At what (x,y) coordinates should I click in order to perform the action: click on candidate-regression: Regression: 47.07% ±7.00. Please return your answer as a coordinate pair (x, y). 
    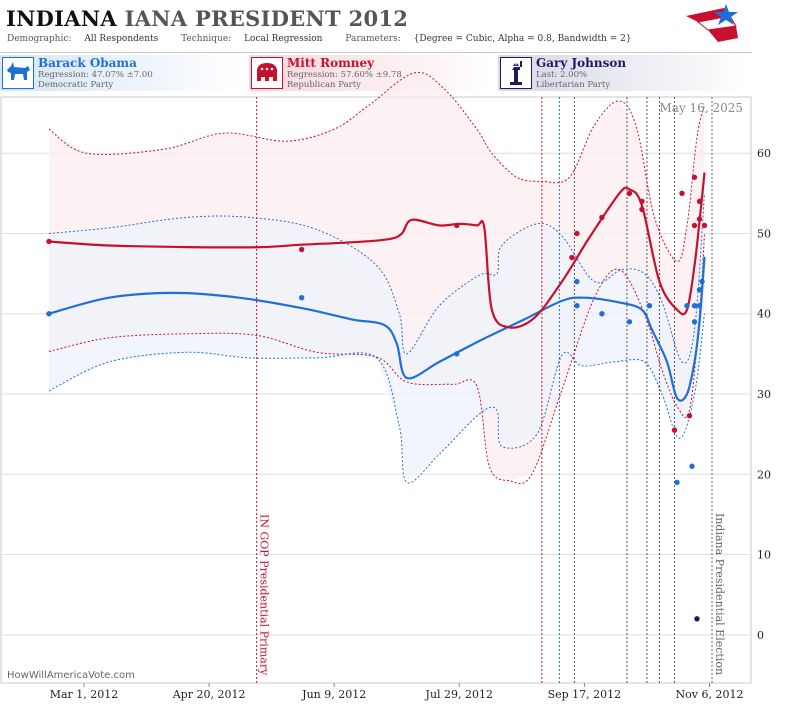
    Looking at the image, I should click on (95, 75).